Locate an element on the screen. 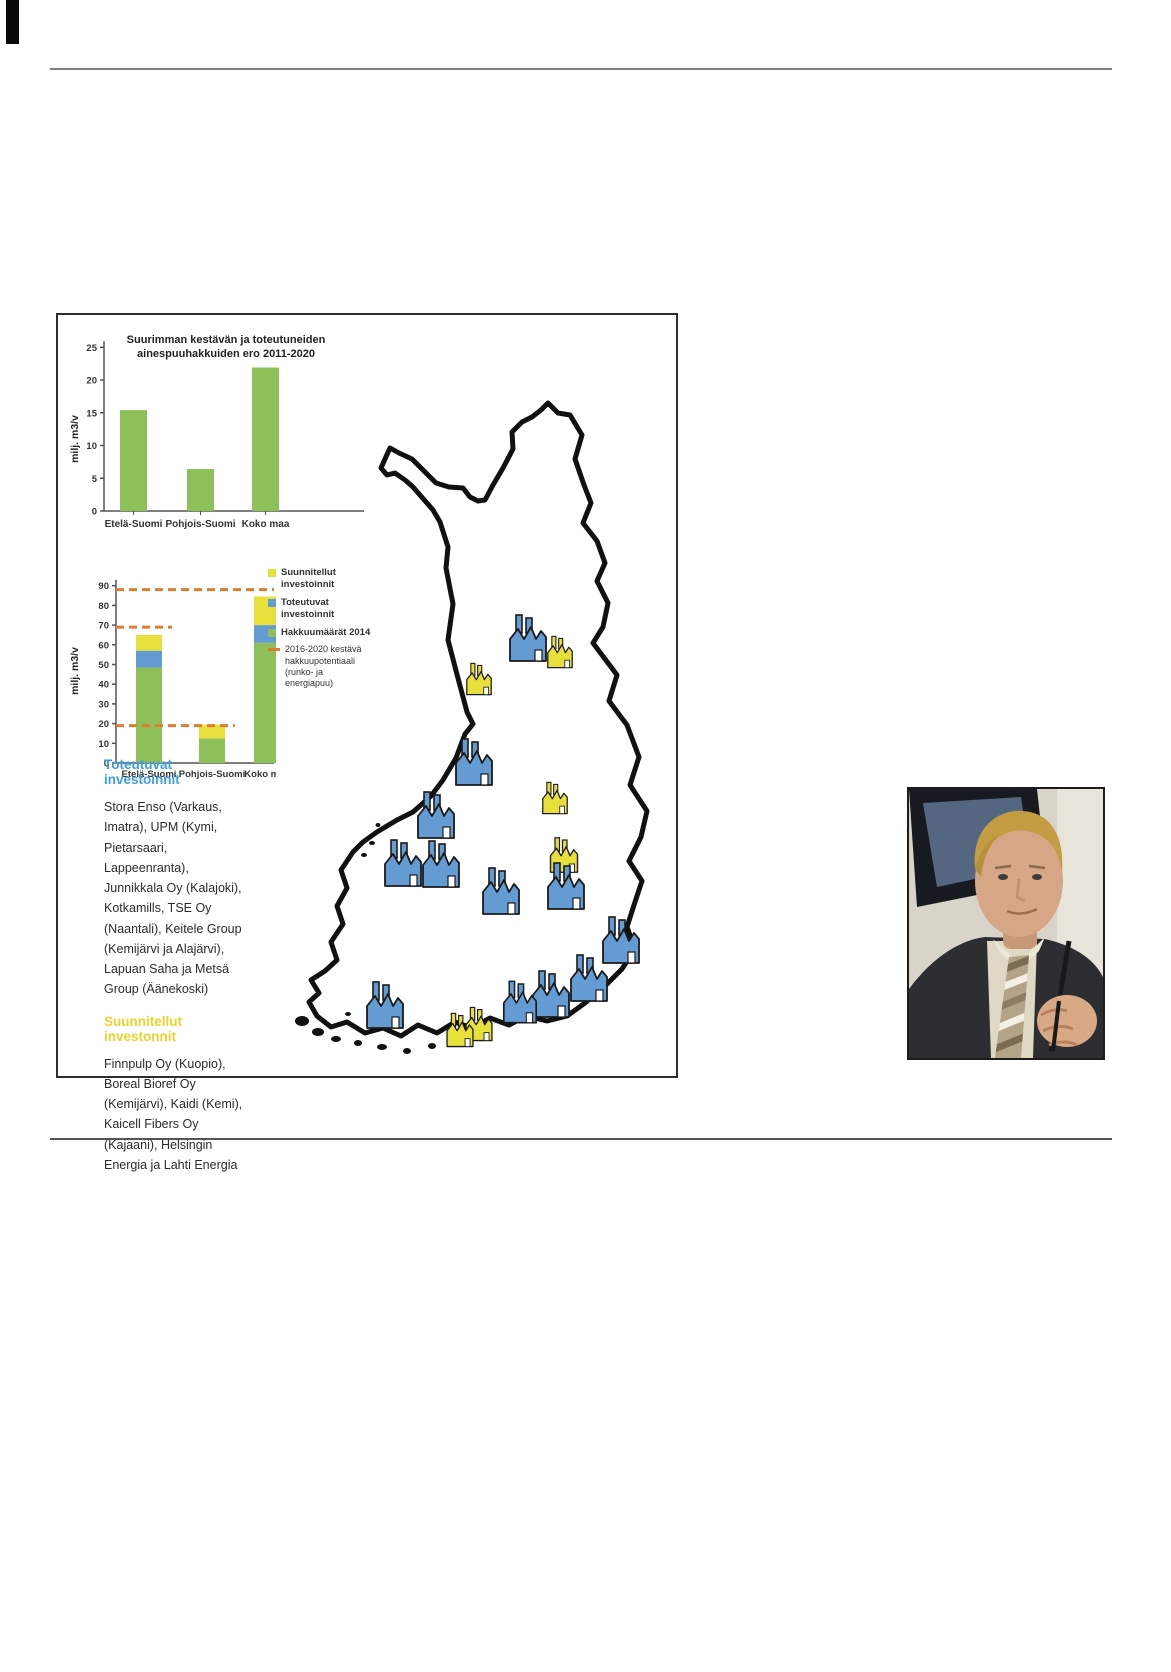 The width and height of the screenshot is (1171, 1672). svg-text:ainespuuhakkuiden ero 2011-202: ainespuuhakkuiden ero 2011-2020 is located at coordinates (226, 354).